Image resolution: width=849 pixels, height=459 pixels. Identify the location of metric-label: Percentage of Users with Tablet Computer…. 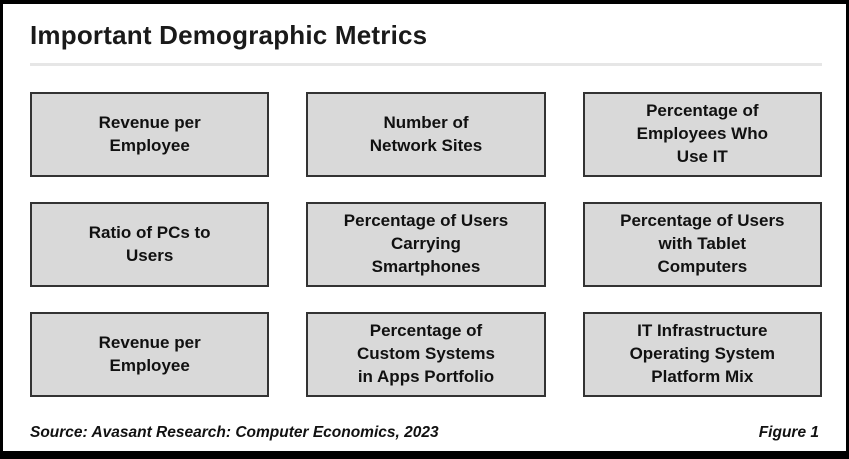
(702, 243).